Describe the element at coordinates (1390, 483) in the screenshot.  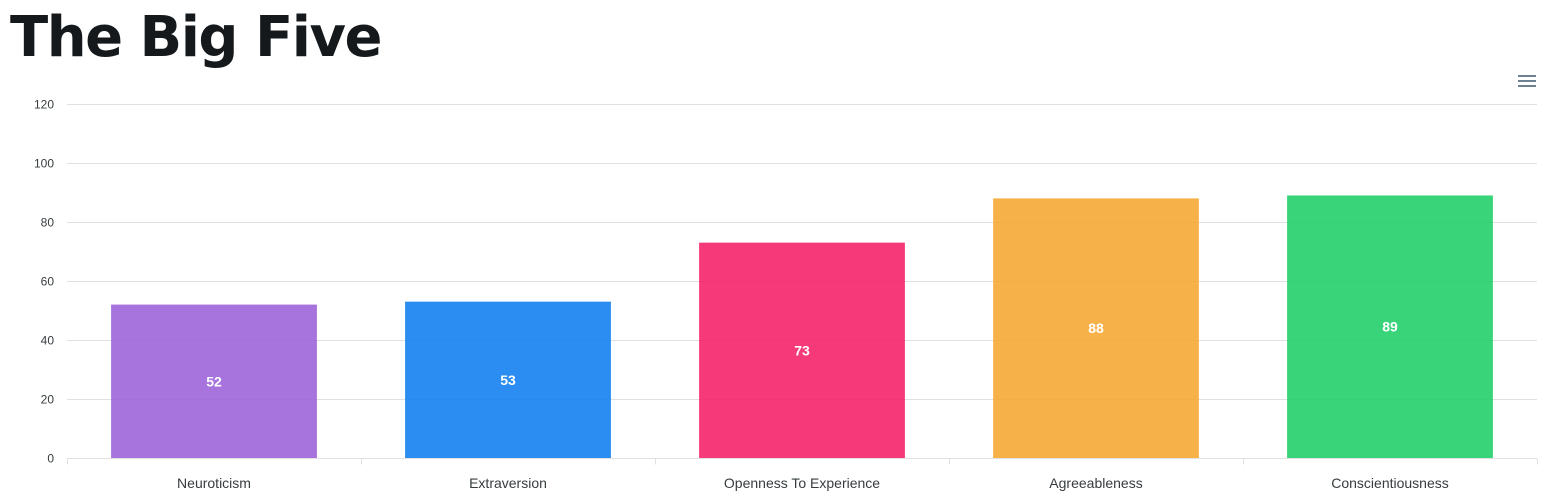
I see `x-category-label: Conscientiousness` at that location.